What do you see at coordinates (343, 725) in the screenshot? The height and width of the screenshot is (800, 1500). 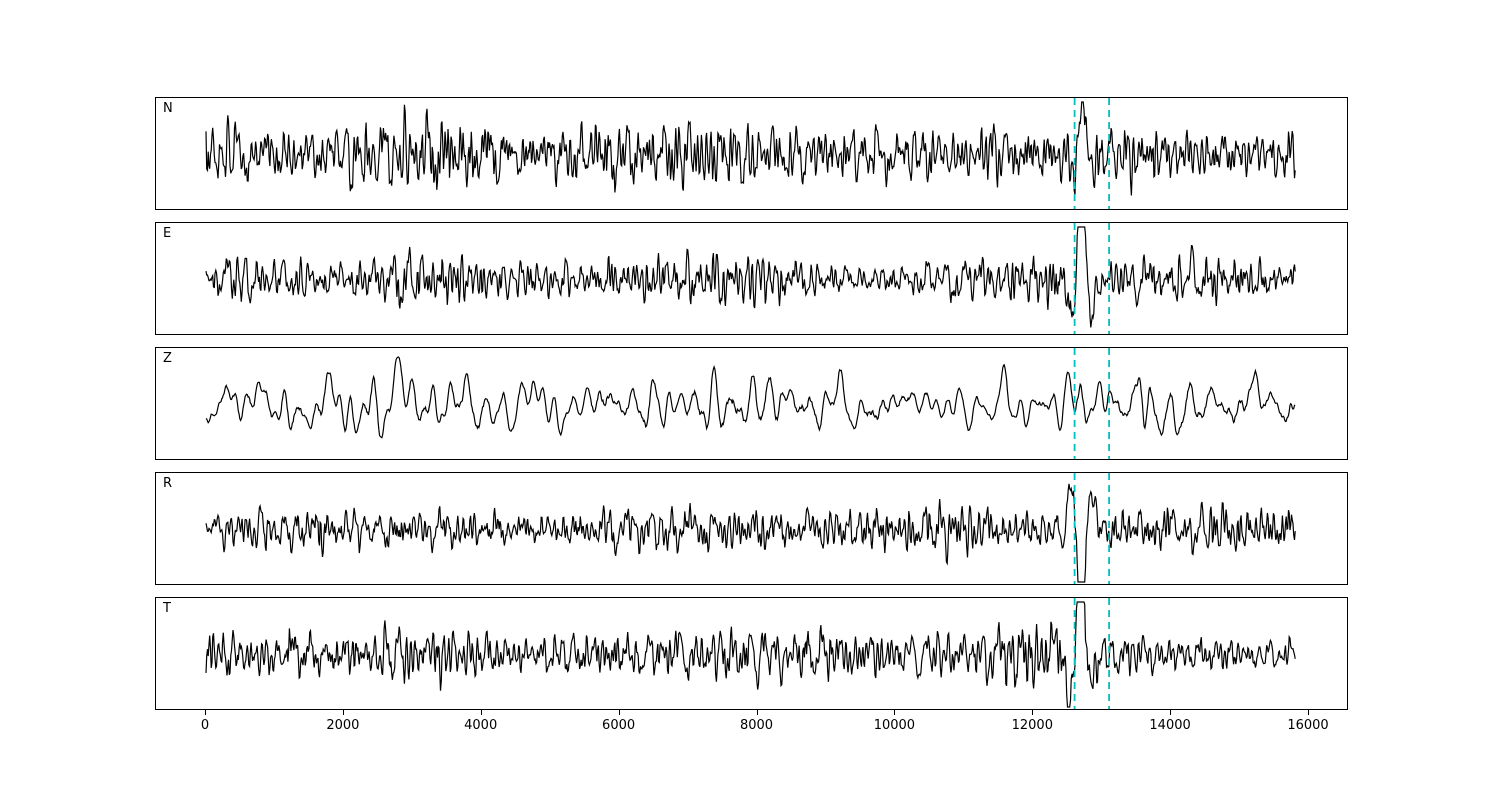 I see `x-tick-label-2000: 2000` at bounding box center [343, 725].